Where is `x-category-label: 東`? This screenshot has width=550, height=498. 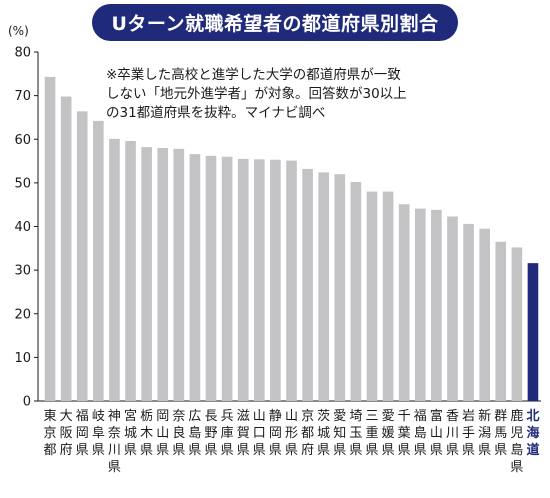 x-category-label: 東 is located at coordinates (50, 416).